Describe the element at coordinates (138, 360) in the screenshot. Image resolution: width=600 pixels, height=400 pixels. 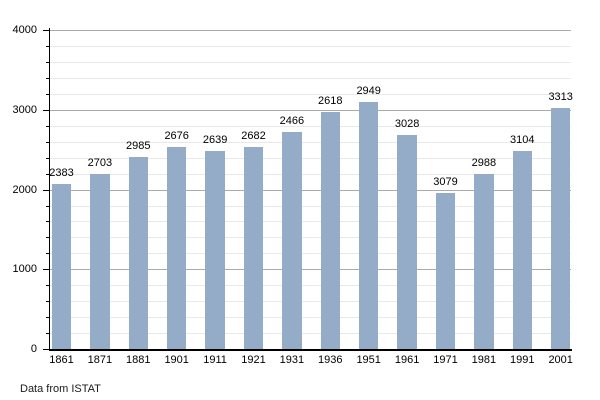
I see `x-tick-label: 1881` at that location.